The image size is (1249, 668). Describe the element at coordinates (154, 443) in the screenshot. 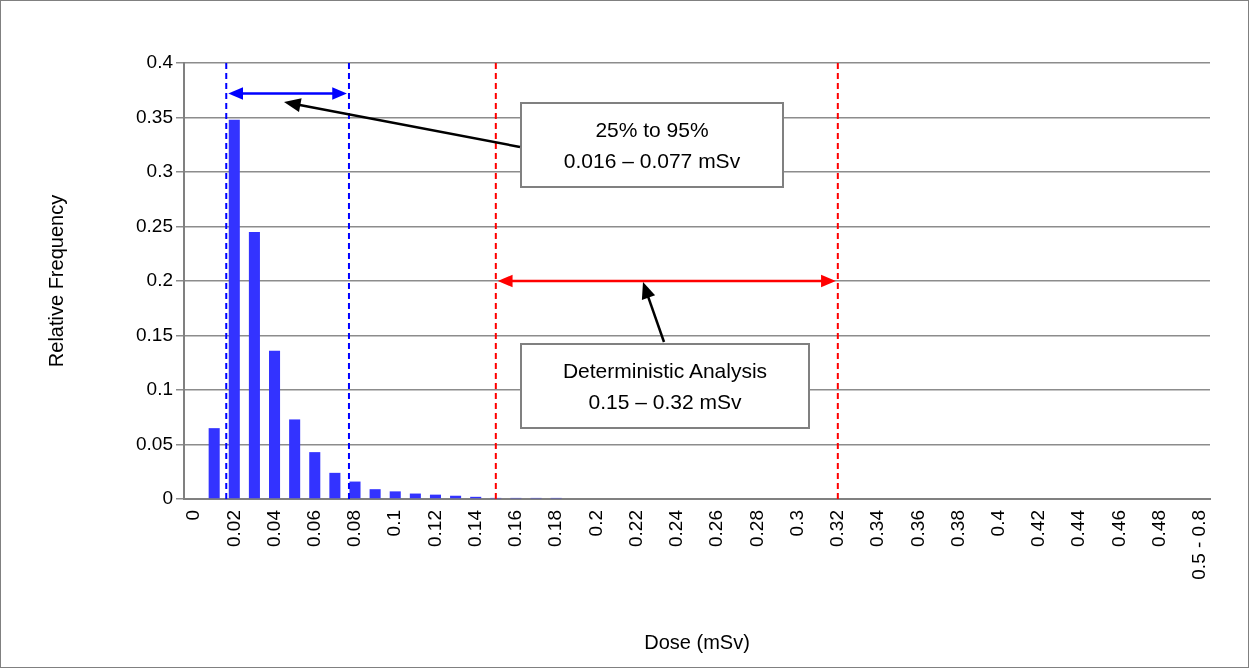

I see `y-tick-label: 0.05` at that location.